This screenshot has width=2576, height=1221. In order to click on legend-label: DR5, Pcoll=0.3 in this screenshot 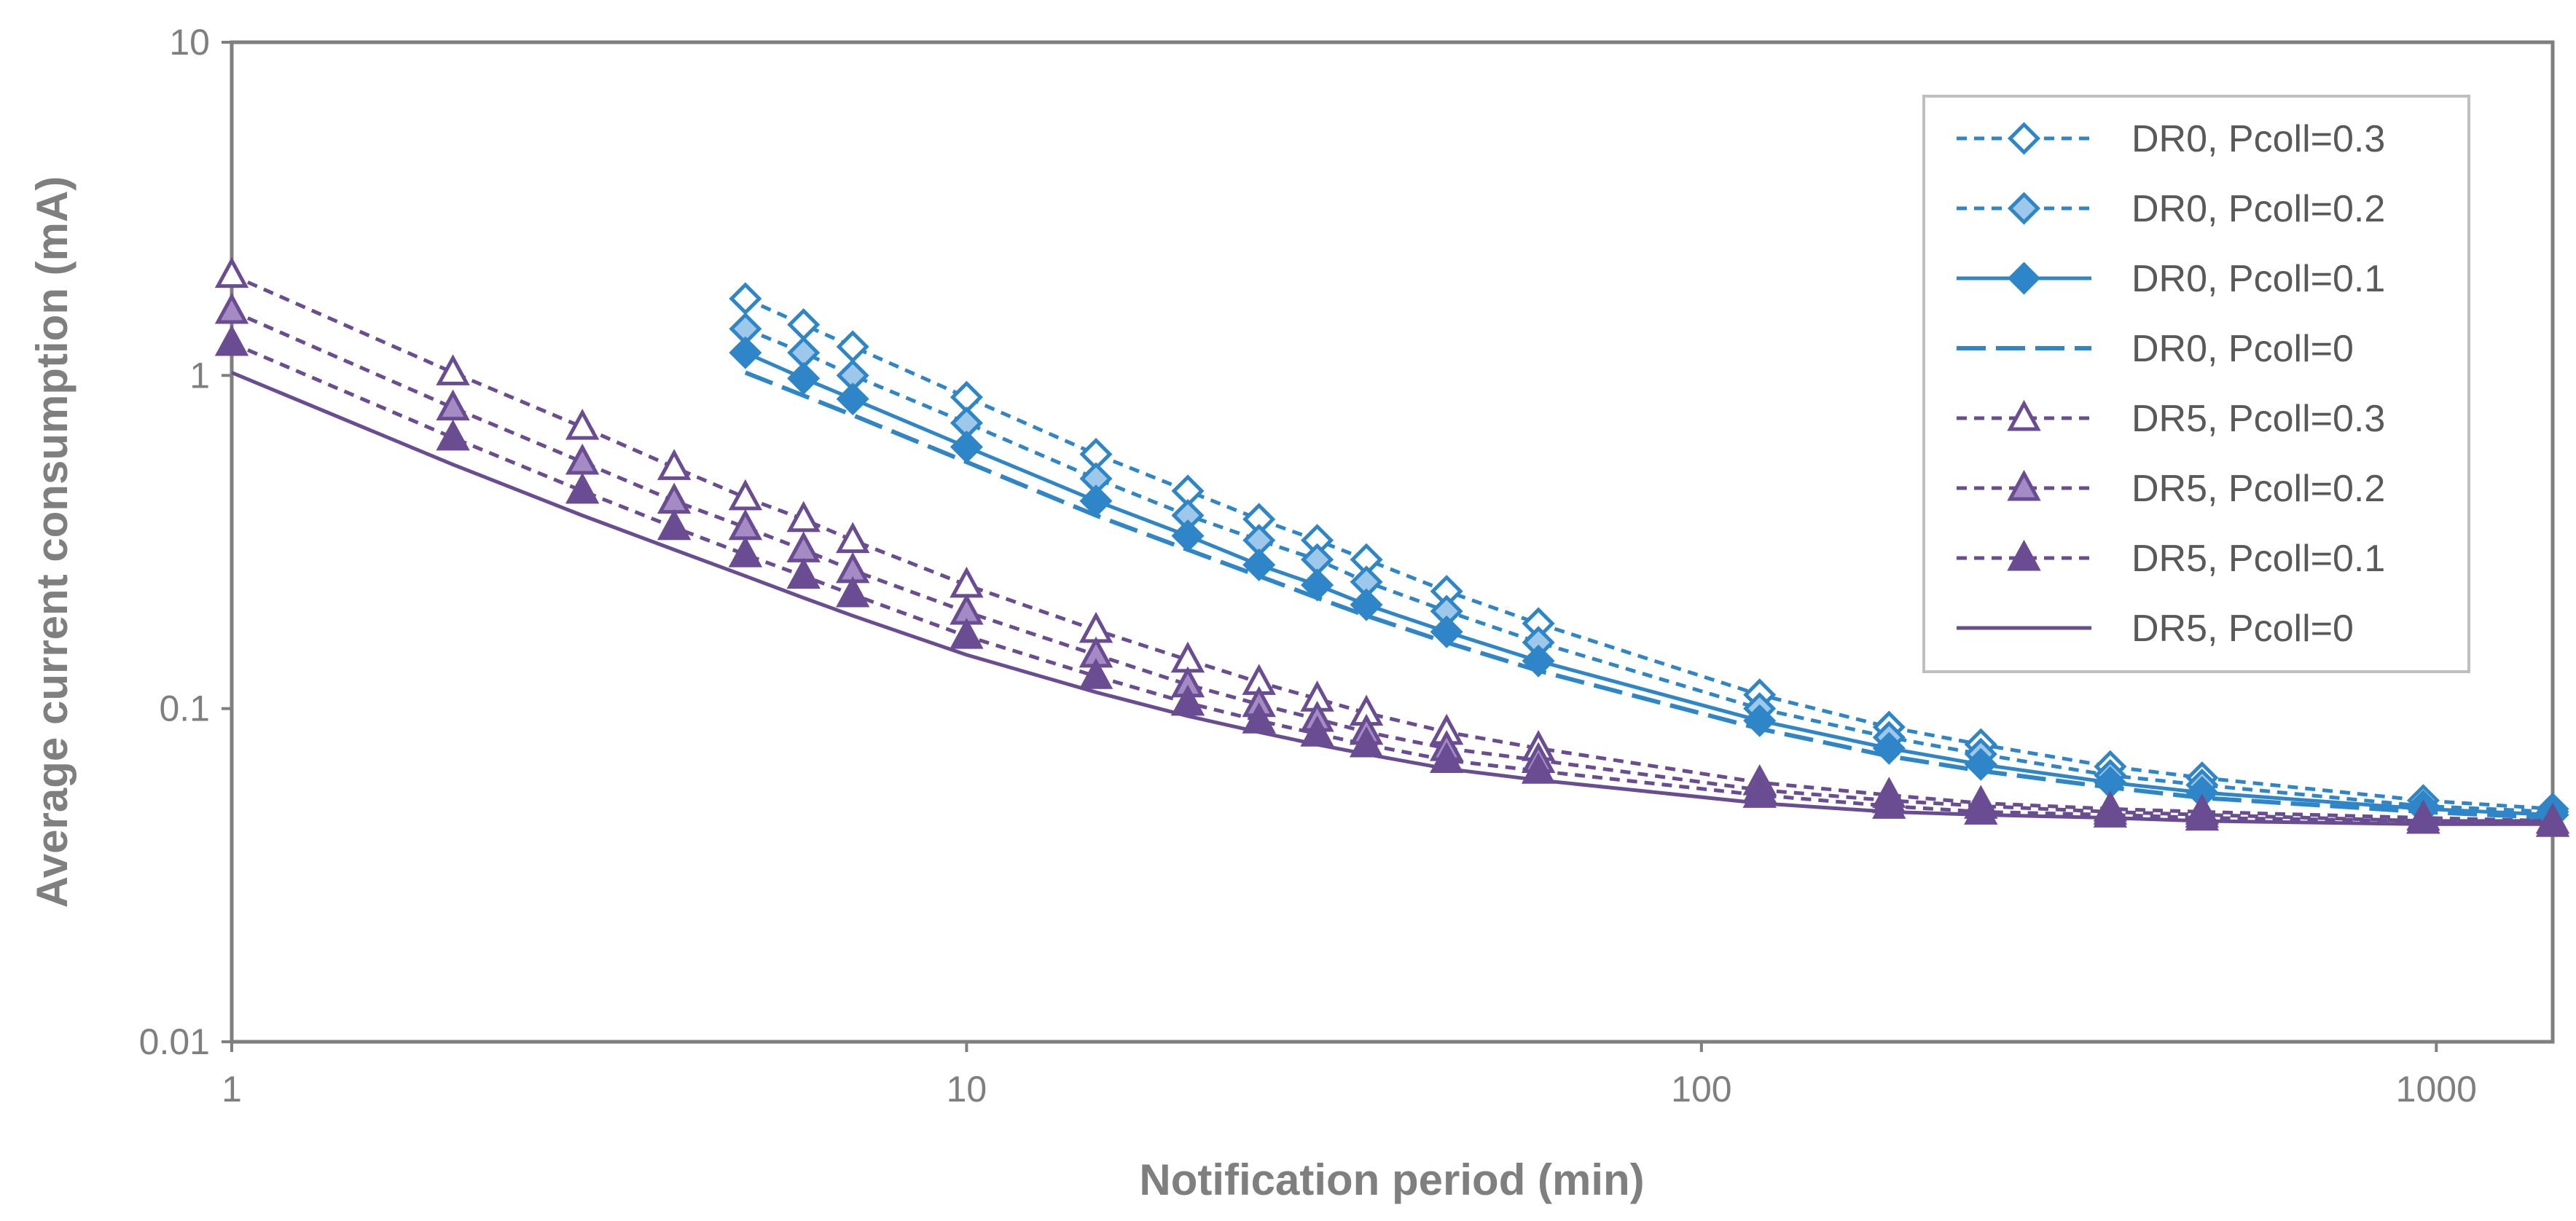, I will do `click(2258, 419)`.